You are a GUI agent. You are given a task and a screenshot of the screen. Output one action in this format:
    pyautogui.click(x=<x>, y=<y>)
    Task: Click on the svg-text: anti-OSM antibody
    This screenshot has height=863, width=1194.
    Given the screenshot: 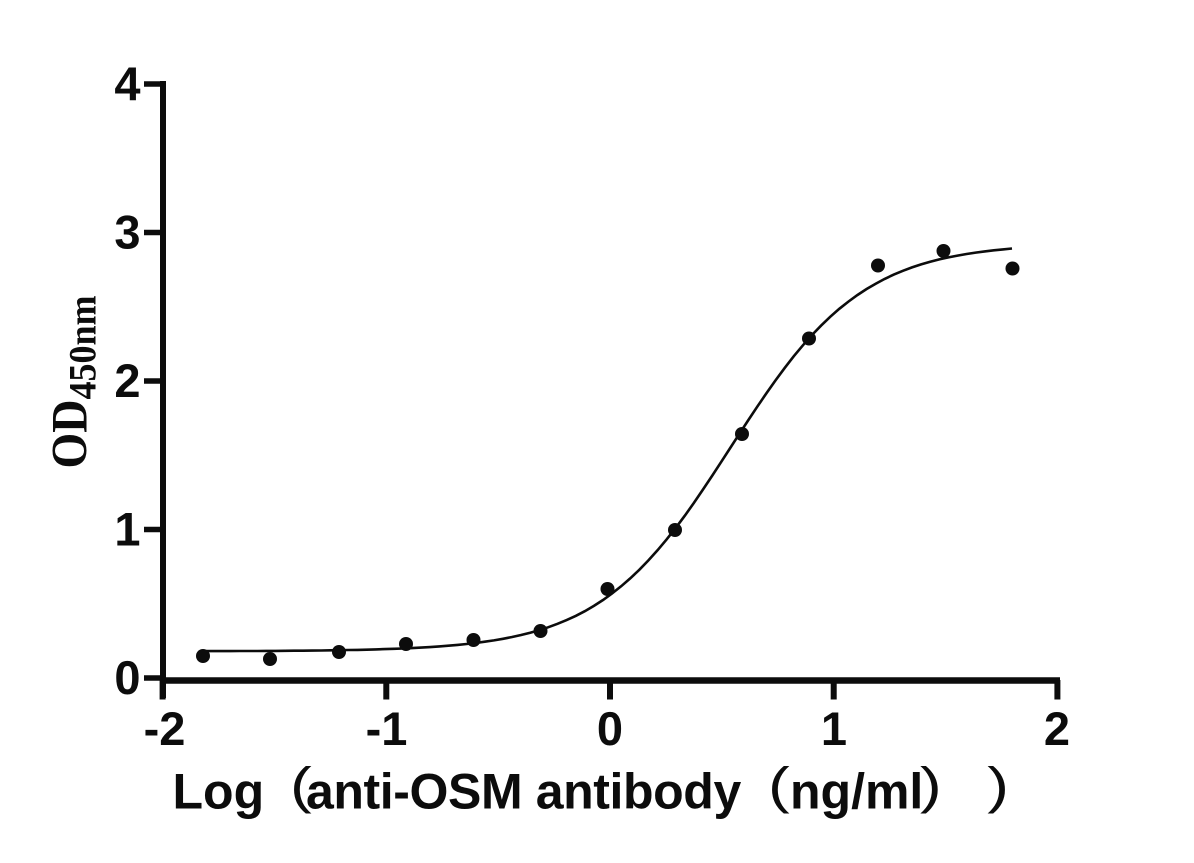 What is the action you would take?
    pyautogui.click(x=523, y=792)
    